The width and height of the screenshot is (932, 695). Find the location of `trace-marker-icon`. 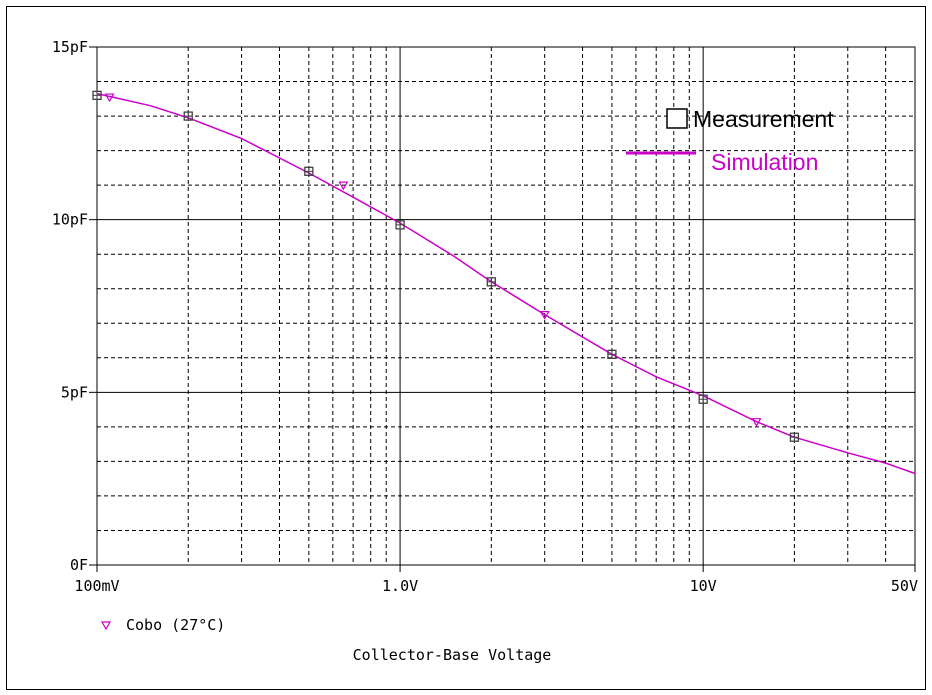

trace-marker-icon is located at coordinates (106, 626).